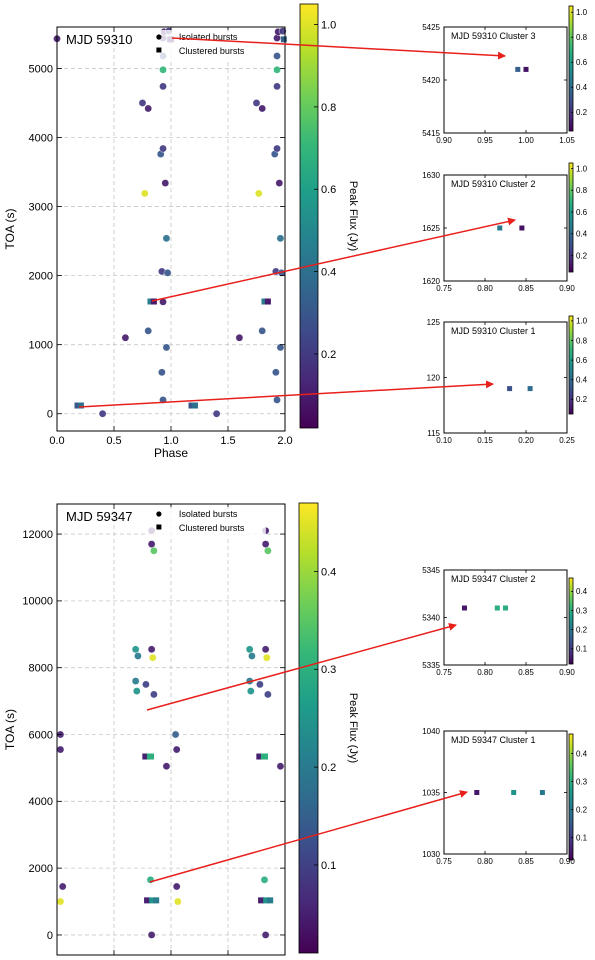  What do you see at coordinates (485, 140) in the screenshot?
I see `x-tick-label: 0.95` at bounding box center [485, 140].